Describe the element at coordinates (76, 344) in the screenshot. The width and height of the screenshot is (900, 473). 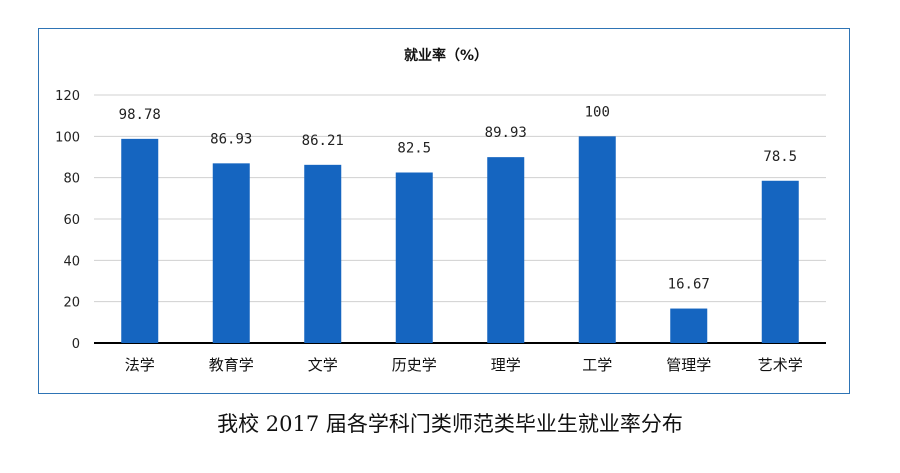
I see `y-tick-label: 0` at that location.